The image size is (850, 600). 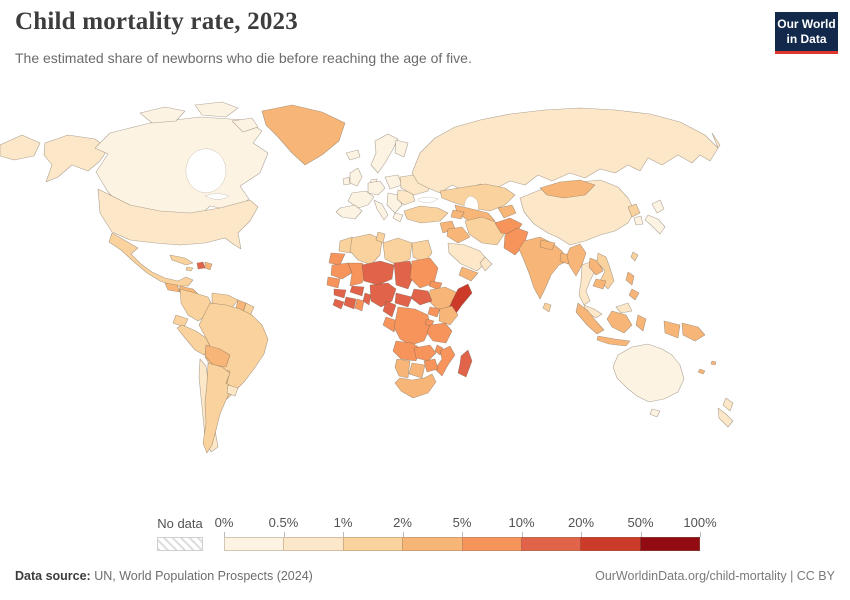 What do you see at coordinates (398, 217) in the screenshot?
I see `country-greece` at bounding box center [398, 217].